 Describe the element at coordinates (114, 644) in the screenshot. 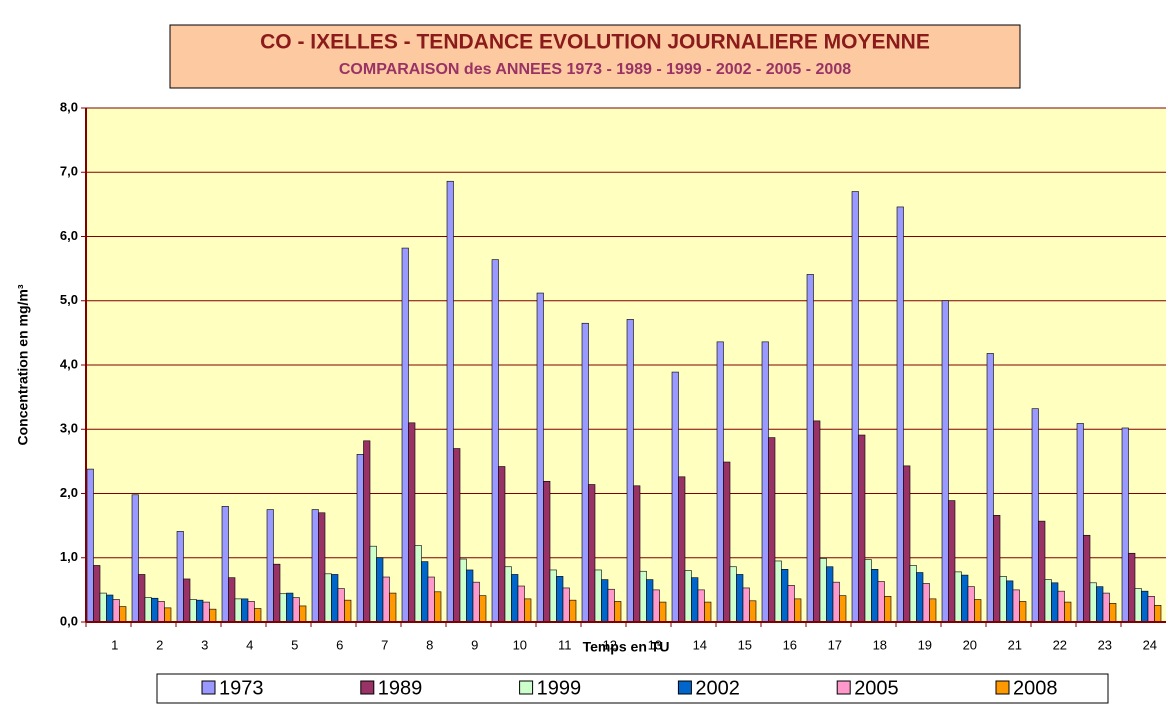

I see `x-tick-label: 1` at that location.